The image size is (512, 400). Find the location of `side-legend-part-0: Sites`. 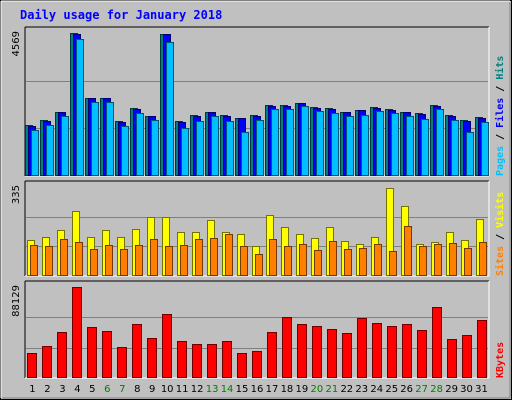

side-legend-part-0: Sites is located at coordinates (500, 261).